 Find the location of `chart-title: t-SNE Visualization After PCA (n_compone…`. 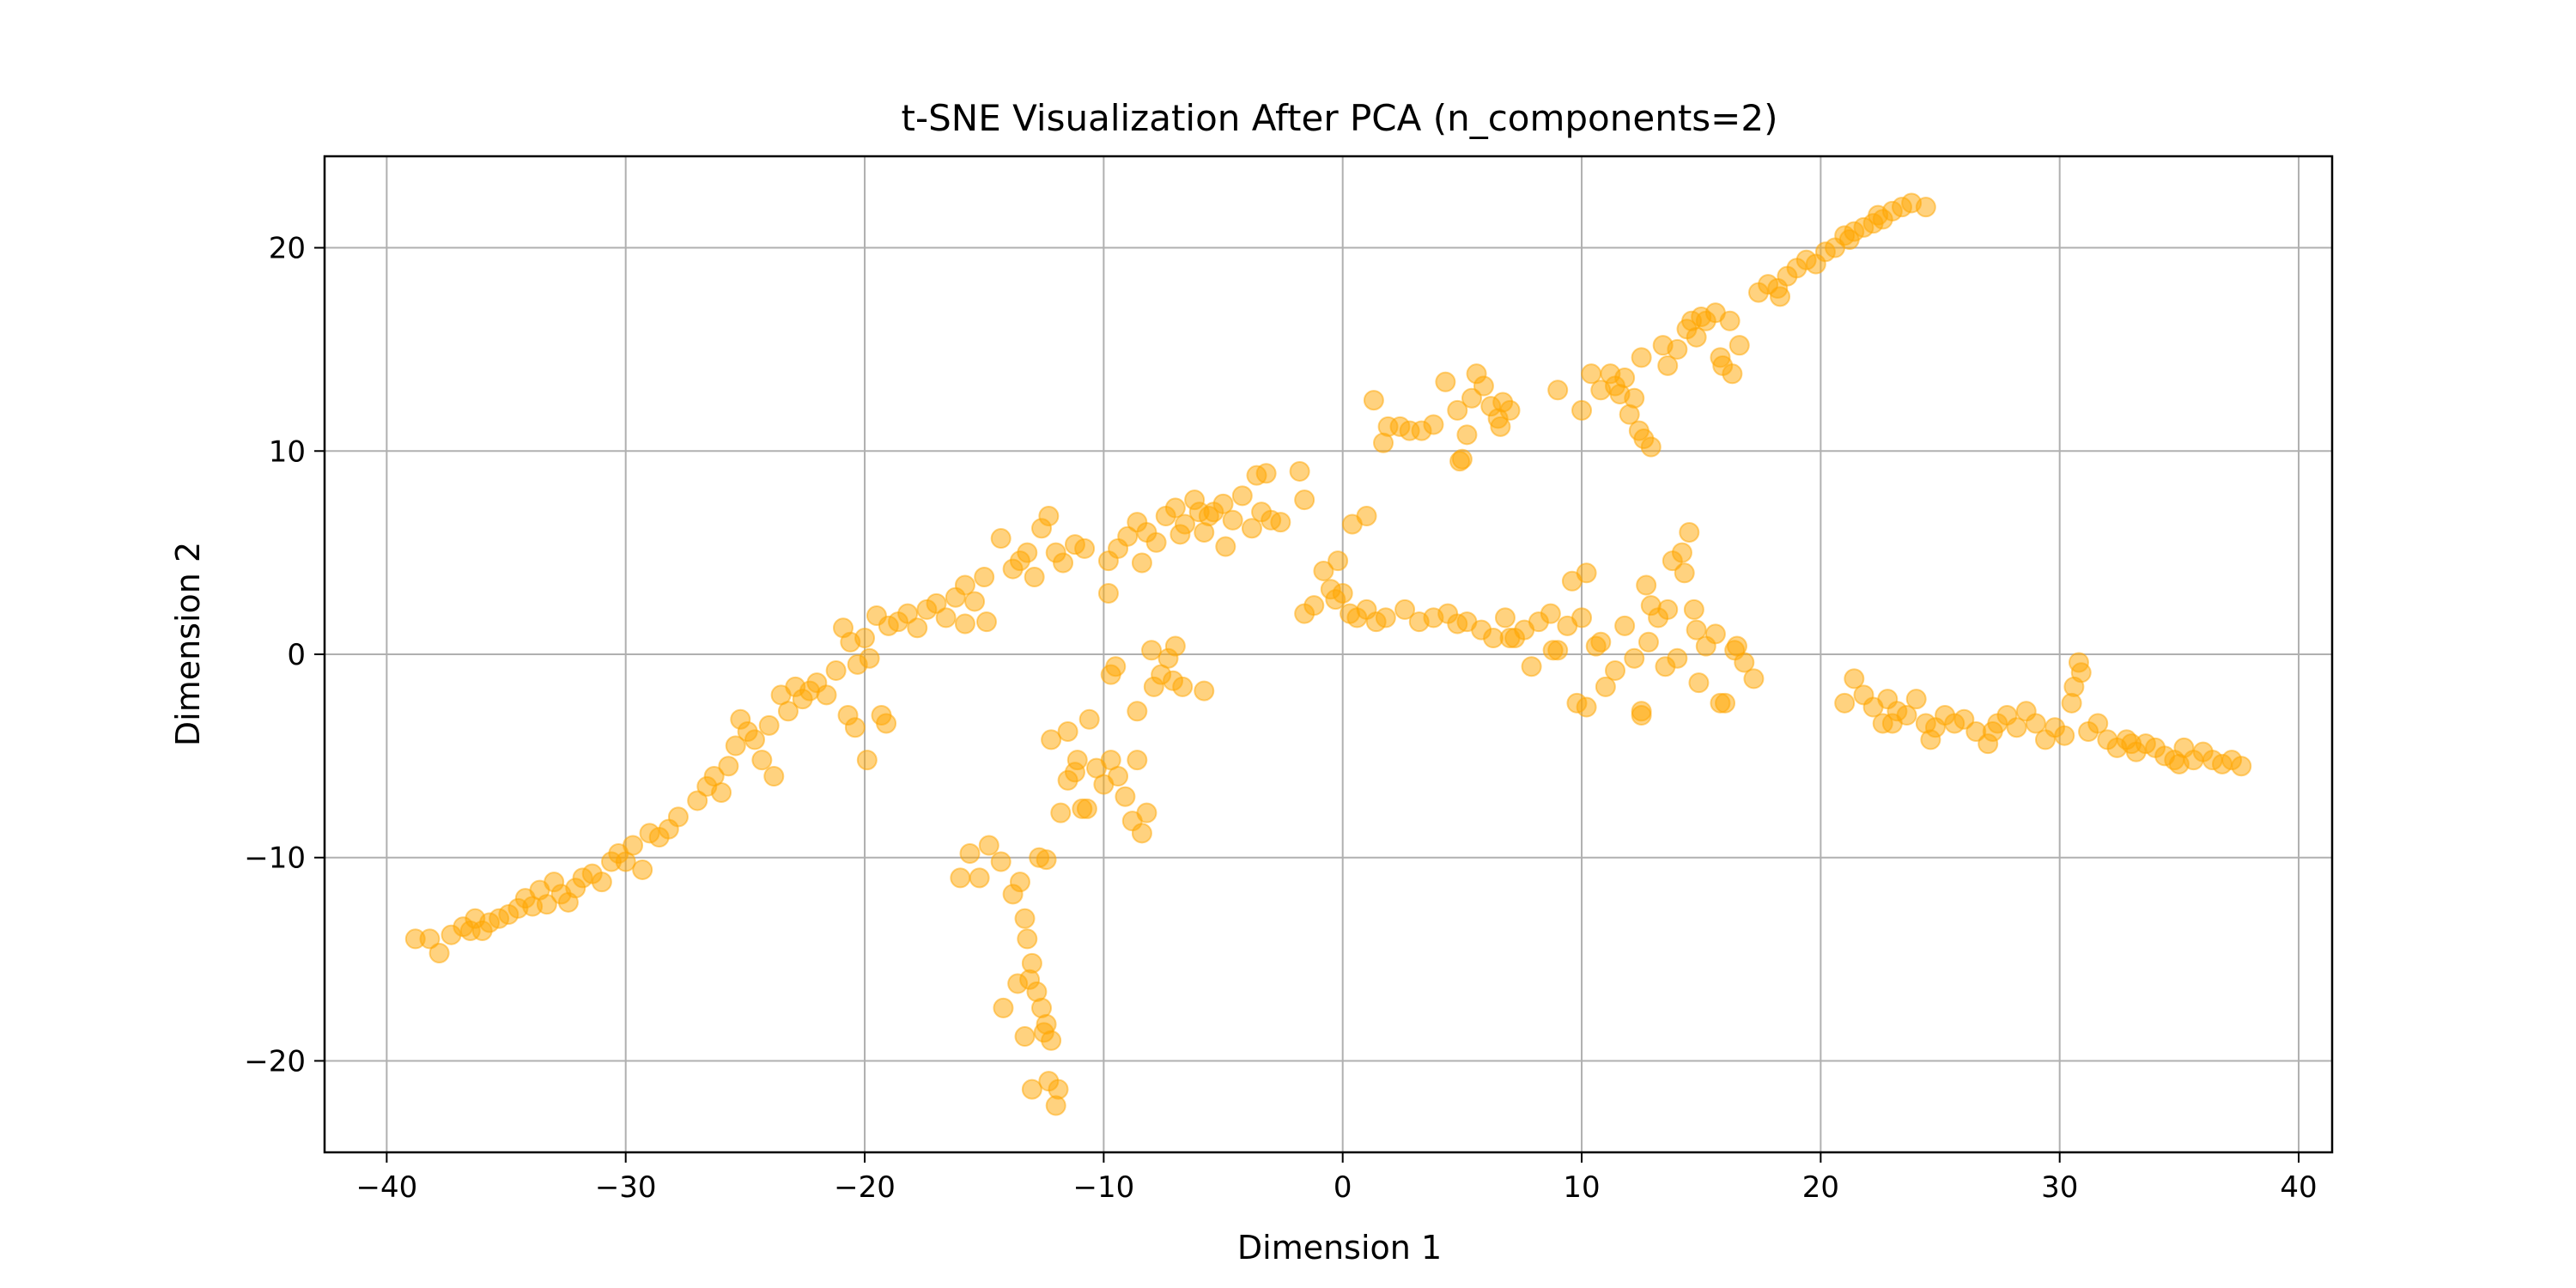

chart-title: t-SNE Visualization After PCA (n_compone… is located at coordinates (1340, 118).